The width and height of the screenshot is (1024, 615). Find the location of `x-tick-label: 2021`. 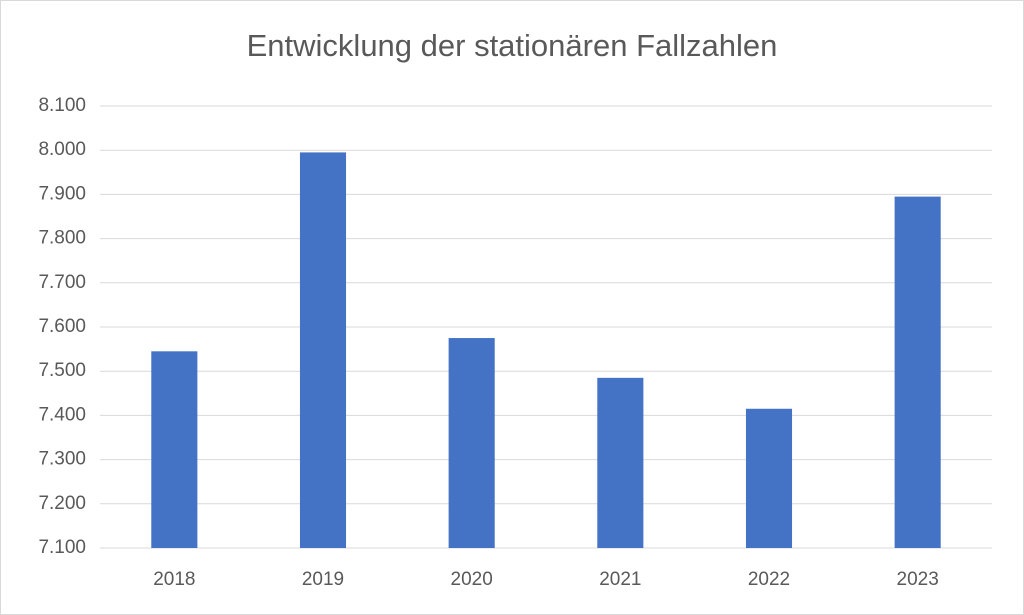

x-tick-label: 2021 is located at coordinates (620, 579).